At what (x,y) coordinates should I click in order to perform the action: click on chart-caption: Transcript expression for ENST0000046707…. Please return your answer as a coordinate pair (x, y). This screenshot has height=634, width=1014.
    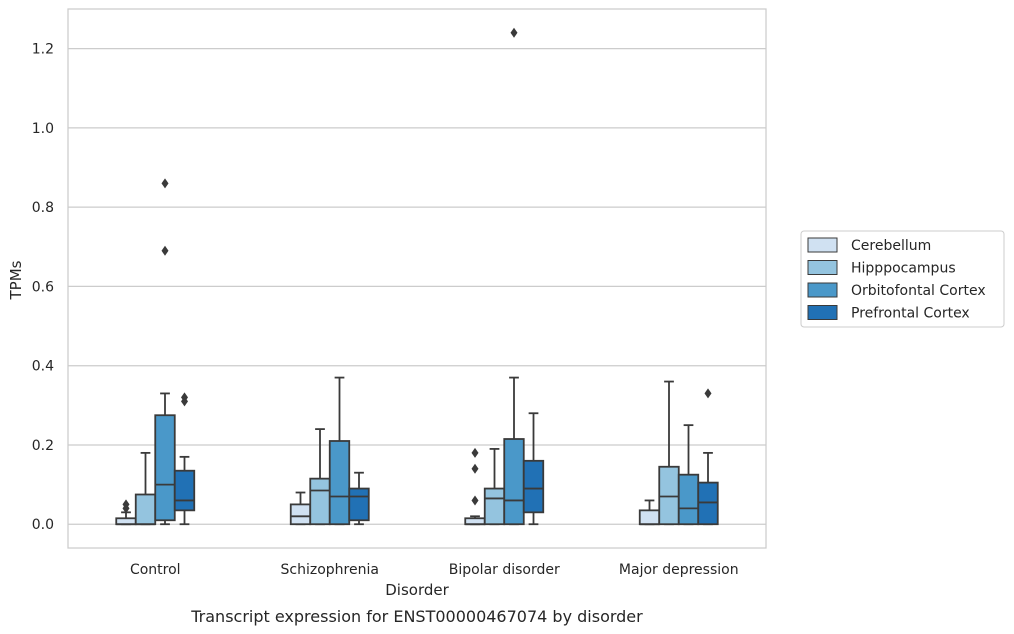
    Looking at the image, I should click on (416, 616).